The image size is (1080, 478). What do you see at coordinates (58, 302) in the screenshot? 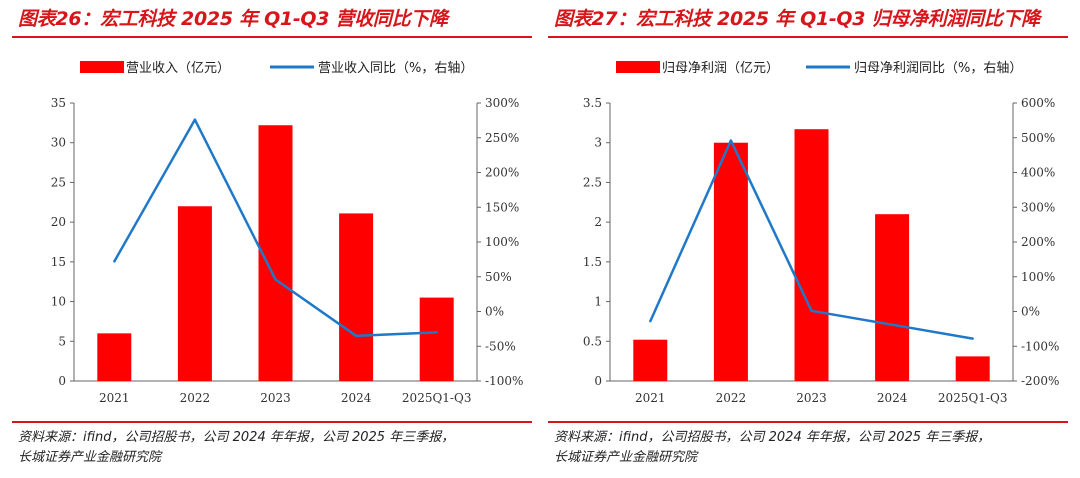
I see `y-left-tick-label: 10` at bounding box center [58, 302].